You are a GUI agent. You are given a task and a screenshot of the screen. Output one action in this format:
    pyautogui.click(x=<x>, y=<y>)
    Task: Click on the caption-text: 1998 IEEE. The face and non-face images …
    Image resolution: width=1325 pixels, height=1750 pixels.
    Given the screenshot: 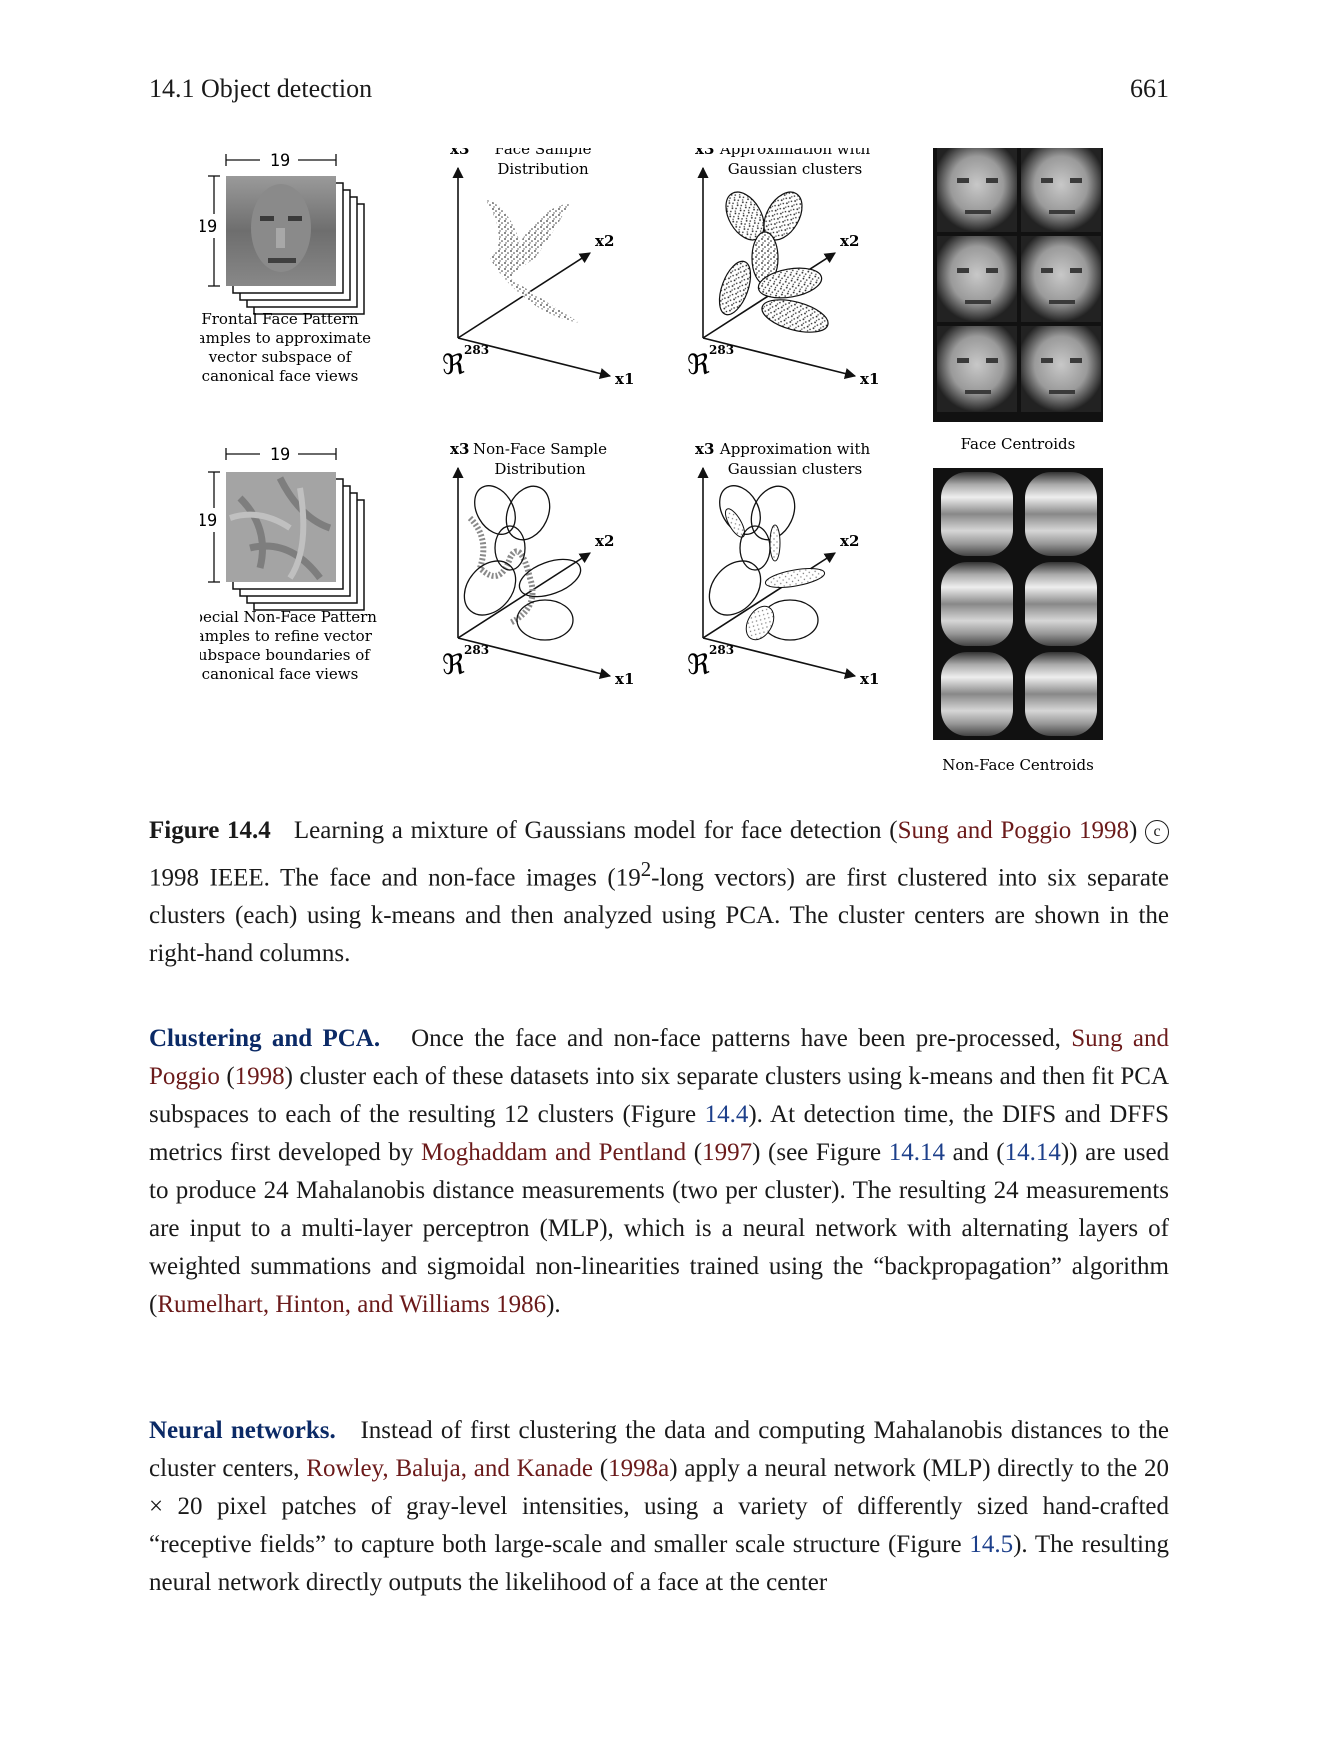 What is the action you would take?
    pyautogui.click(x=395, y=878)
    